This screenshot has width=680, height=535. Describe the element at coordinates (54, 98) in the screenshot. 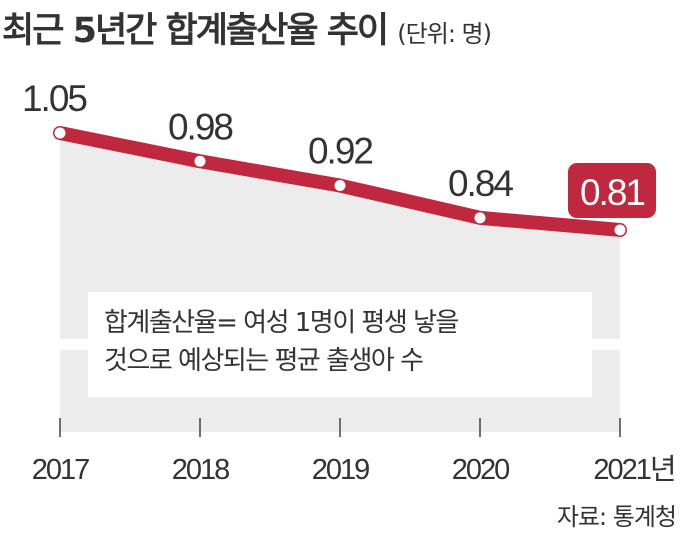

I see `data-label: 1.05` at that location.